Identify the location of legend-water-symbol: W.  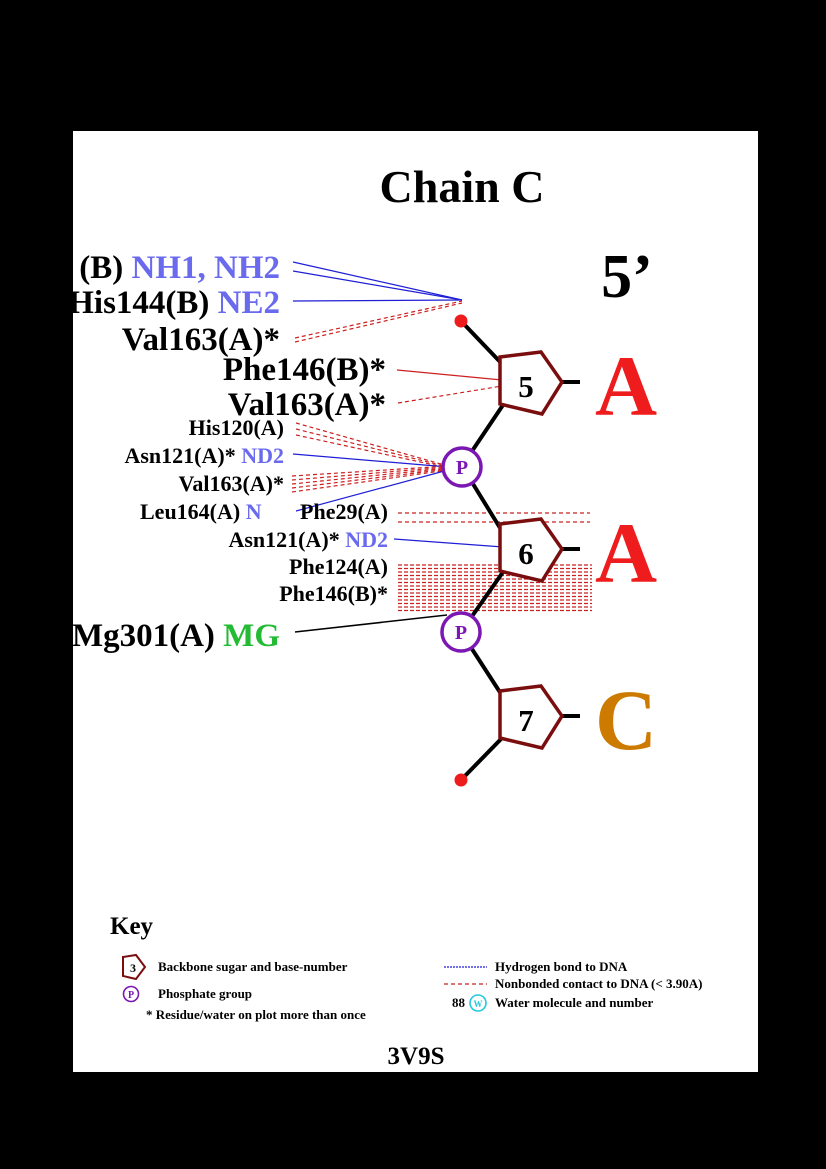
(478, 1004).